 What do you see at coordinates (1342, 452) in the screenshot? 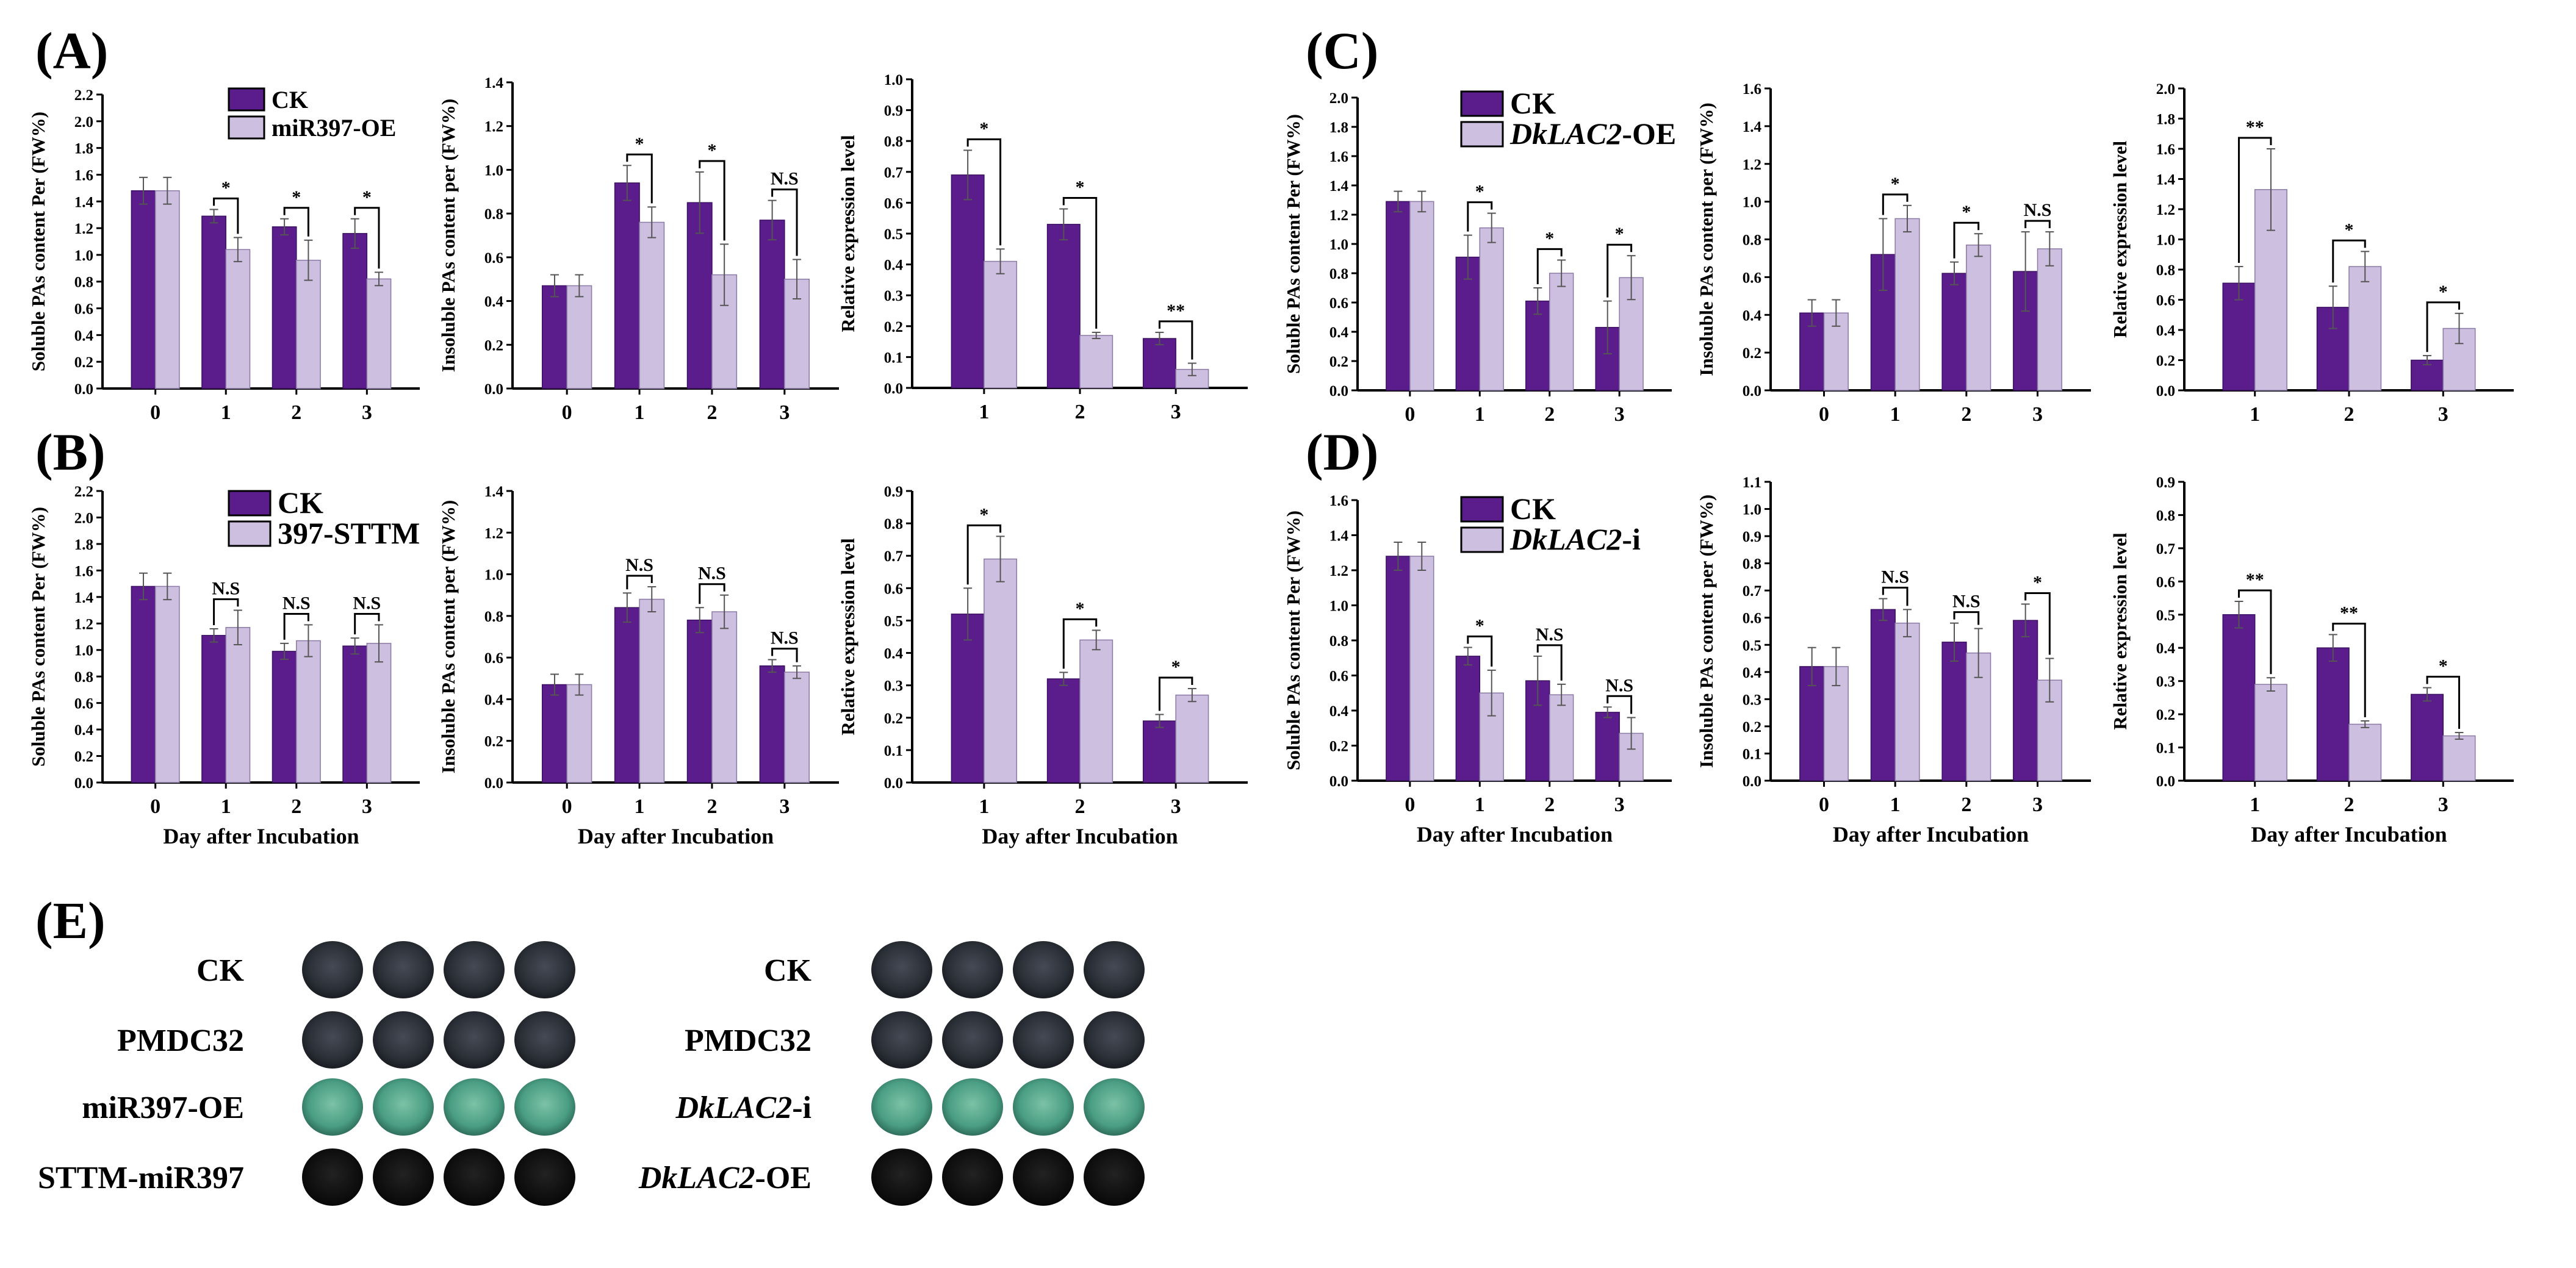
I see `panel-label-d: (D)` at bounding box center [1342, 452].